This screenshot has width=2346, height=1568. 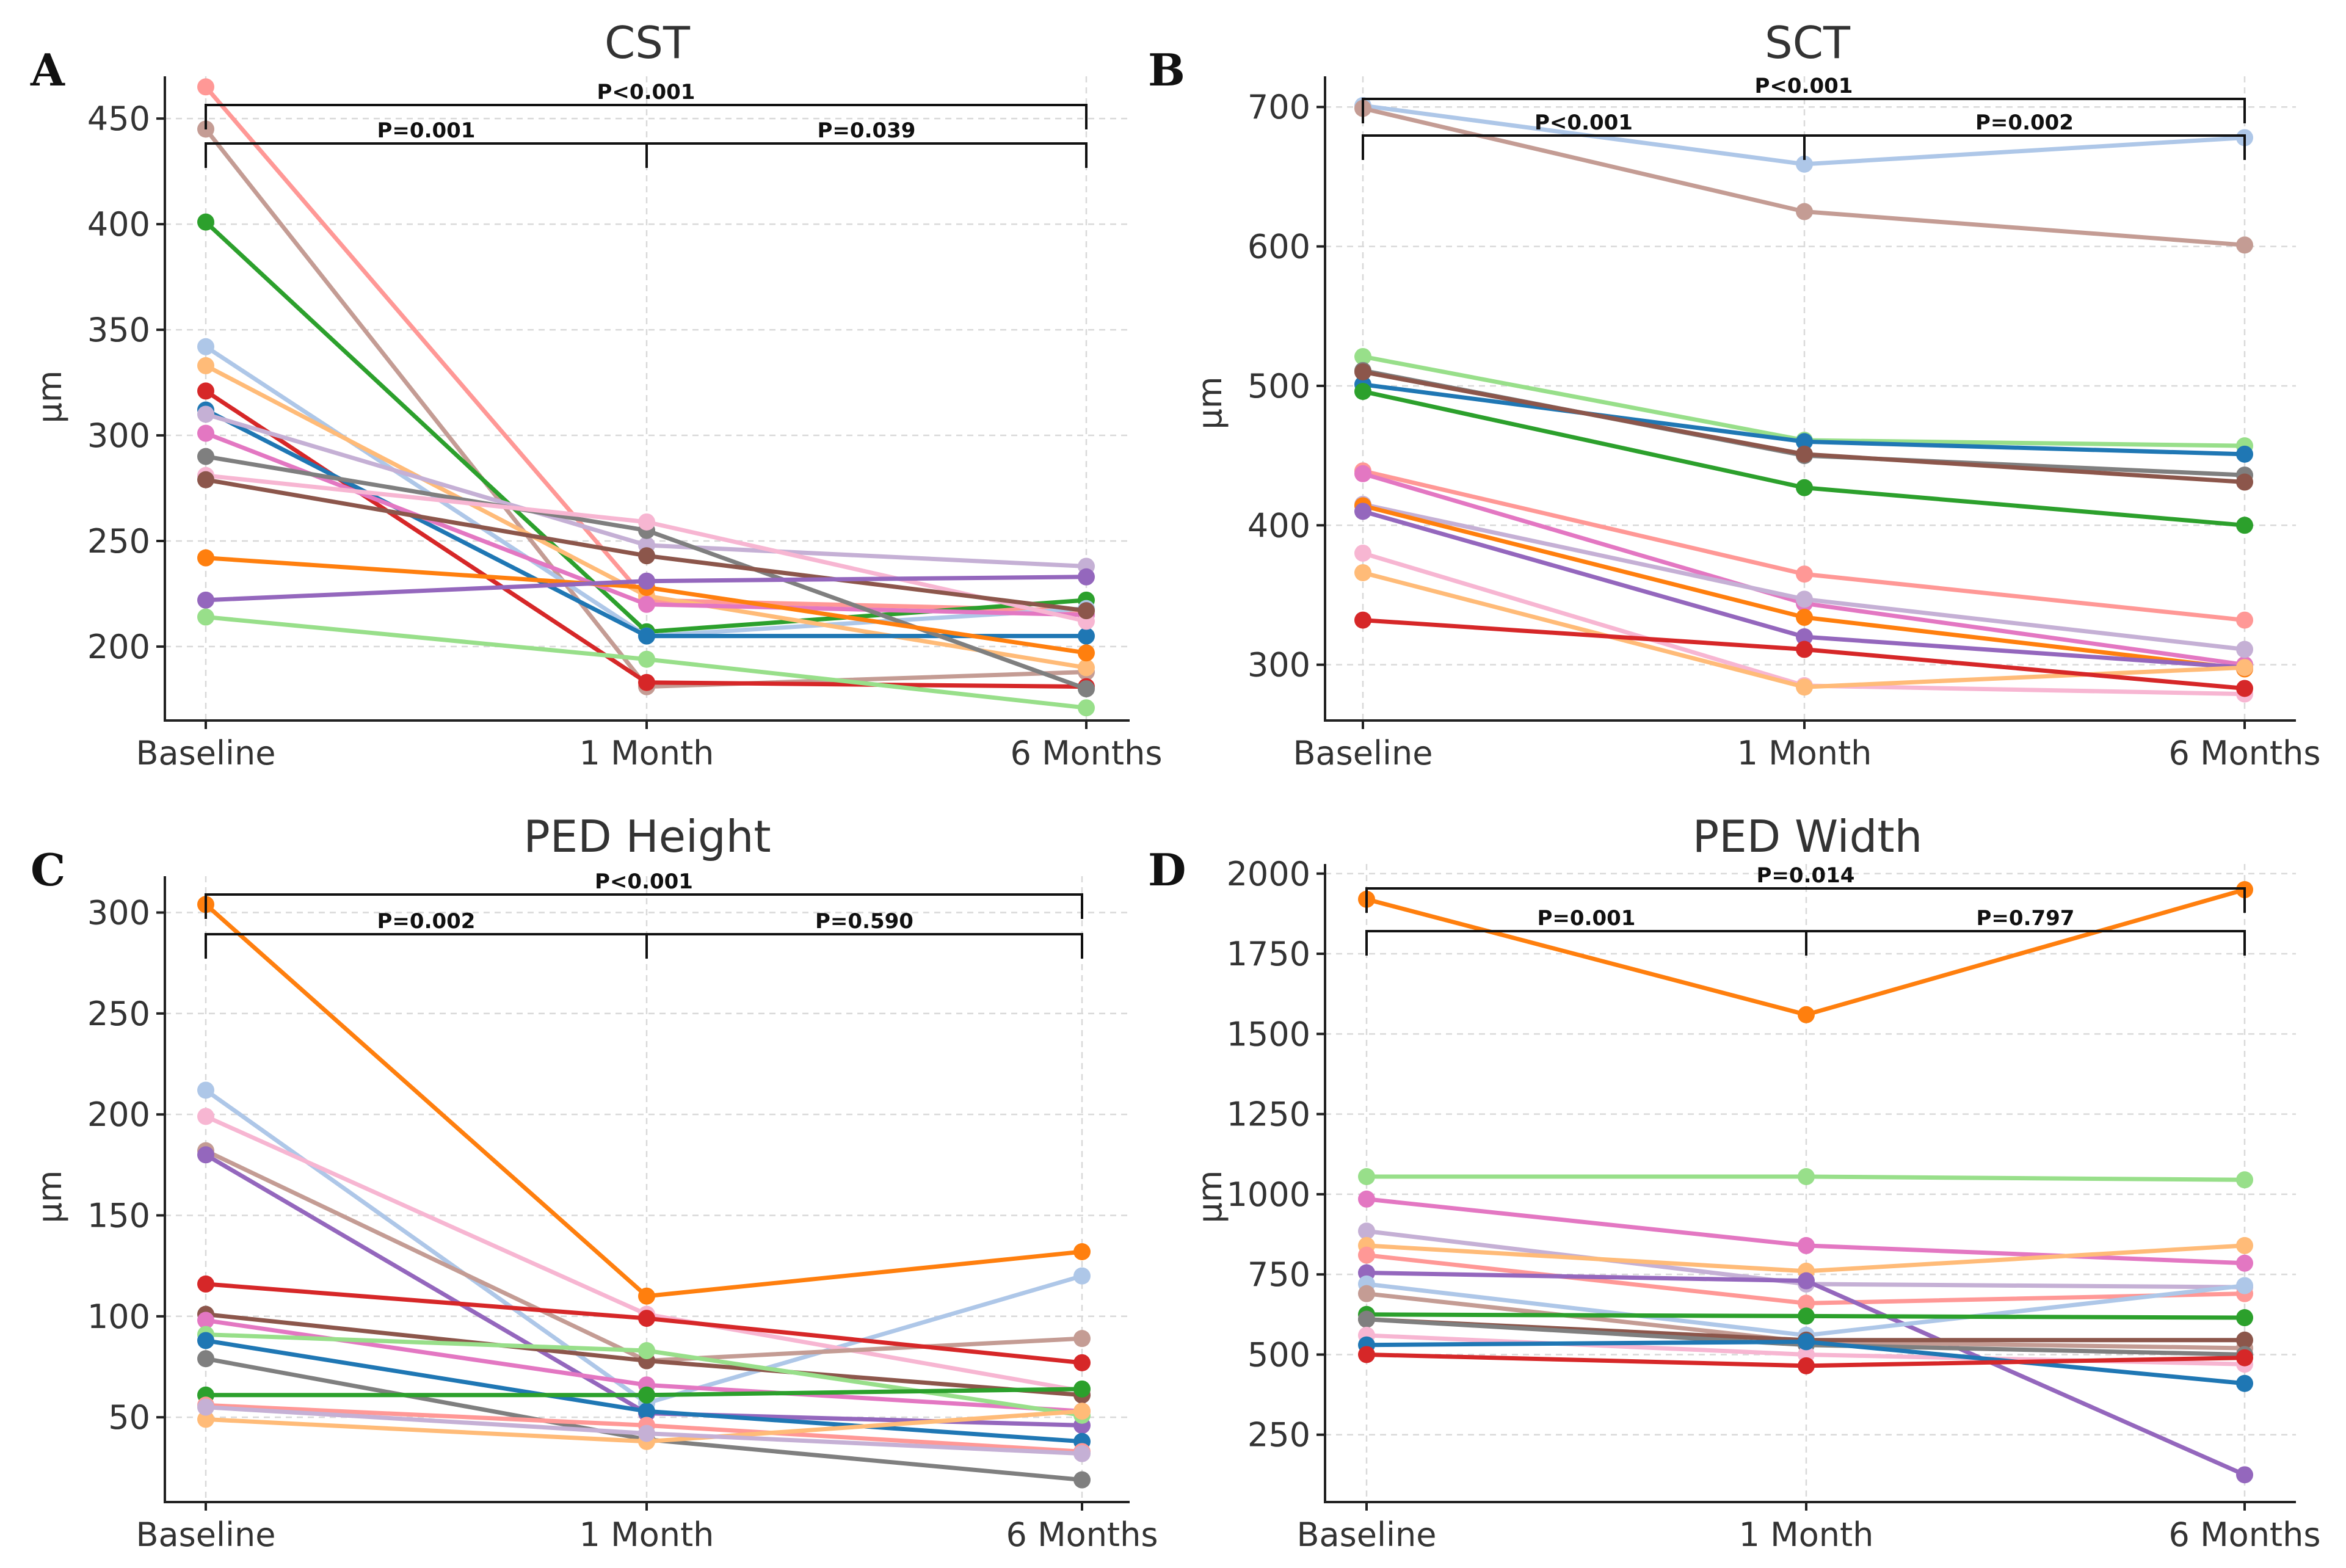 I want to click on series-line, so click(x=643, y=1100).